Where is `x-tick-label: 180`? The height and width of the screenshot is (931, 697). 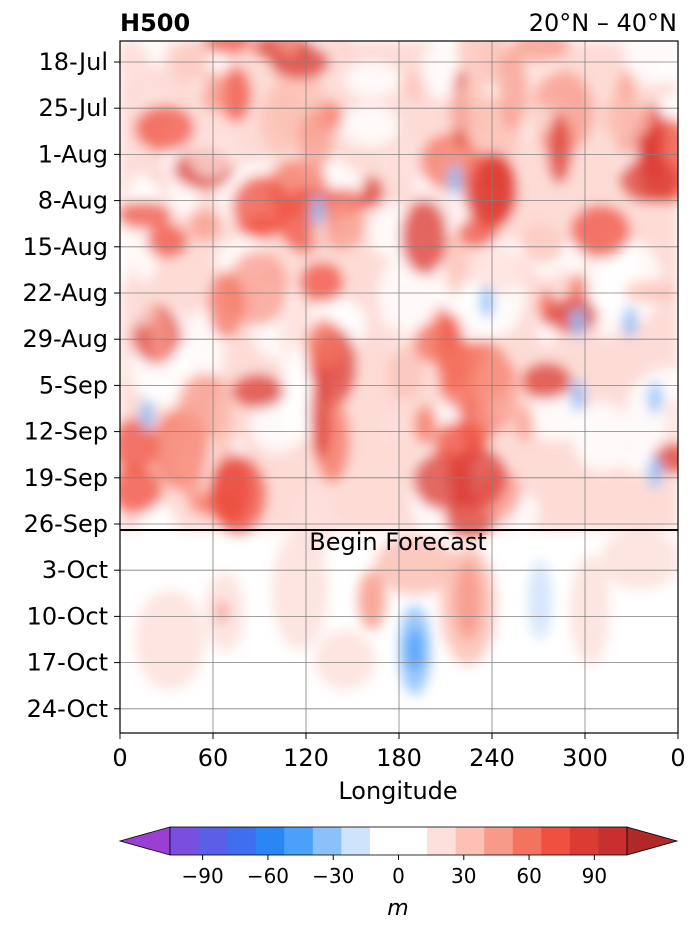
x-tick-label: 180 is located at coordinates (399, 758).